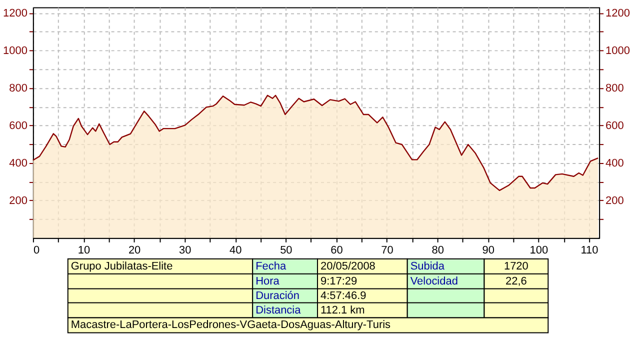 This screenshot has width=632, height=339. I want to click on text: 9:17:29, so click(339, 281).